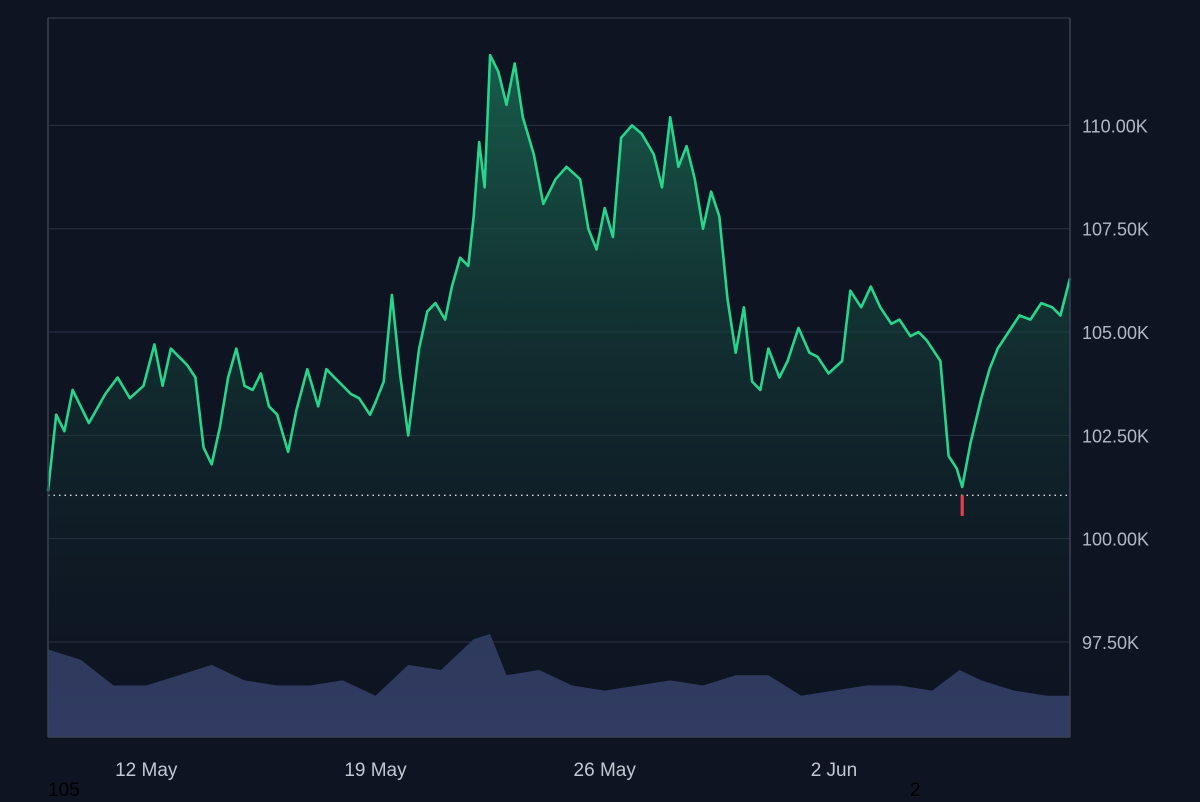 This screenshot has height=802, width=1200. Describe the element at coordinates (1110, 643) in the screenshot. I see `y-tick-label-0: 97.50K` at that location.